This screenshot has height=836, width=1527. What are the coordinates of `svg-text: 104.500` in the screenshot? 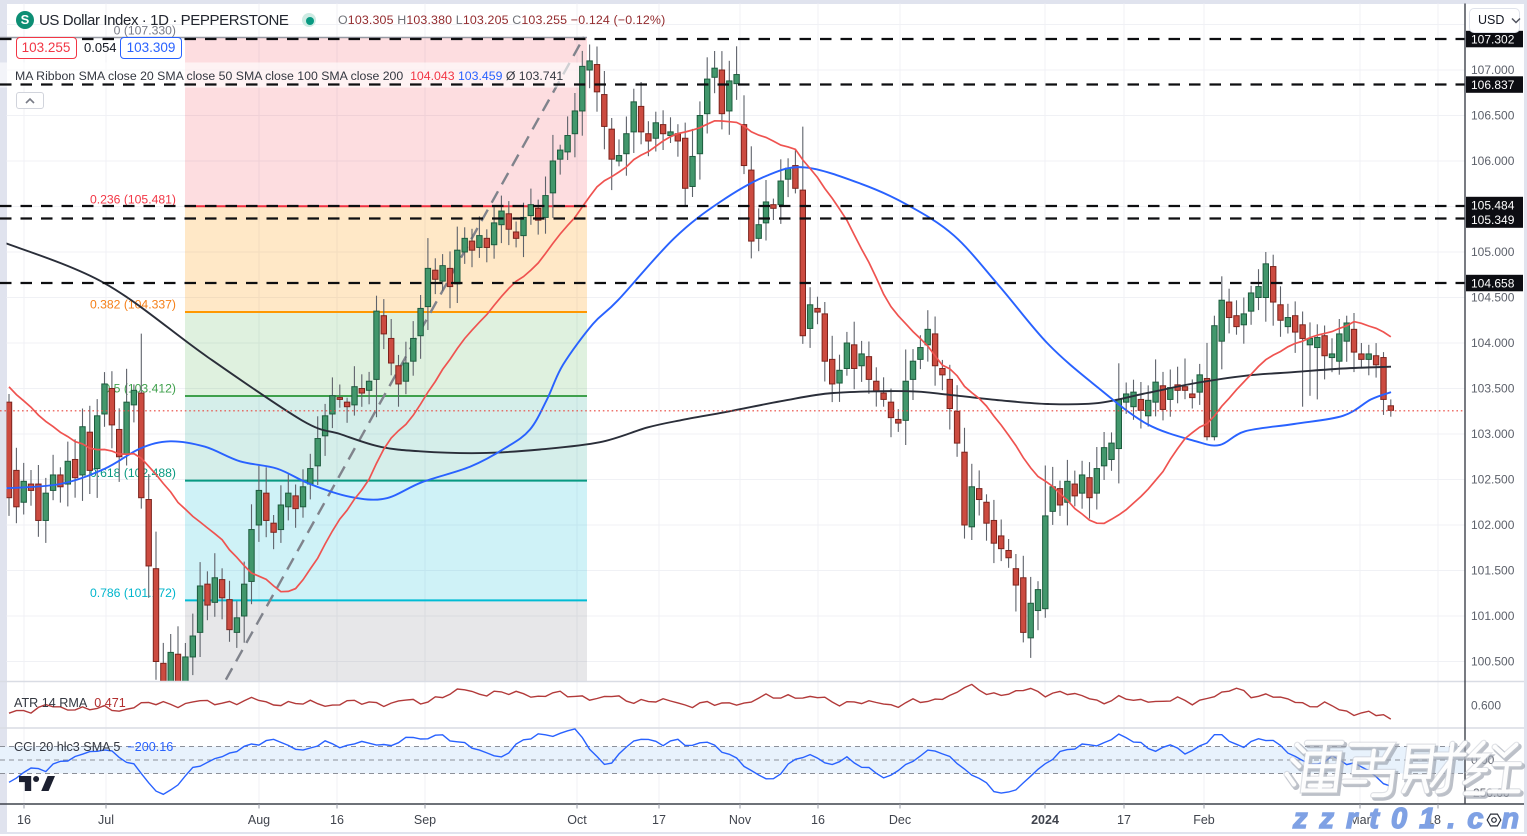 It's located at (1493, 298).